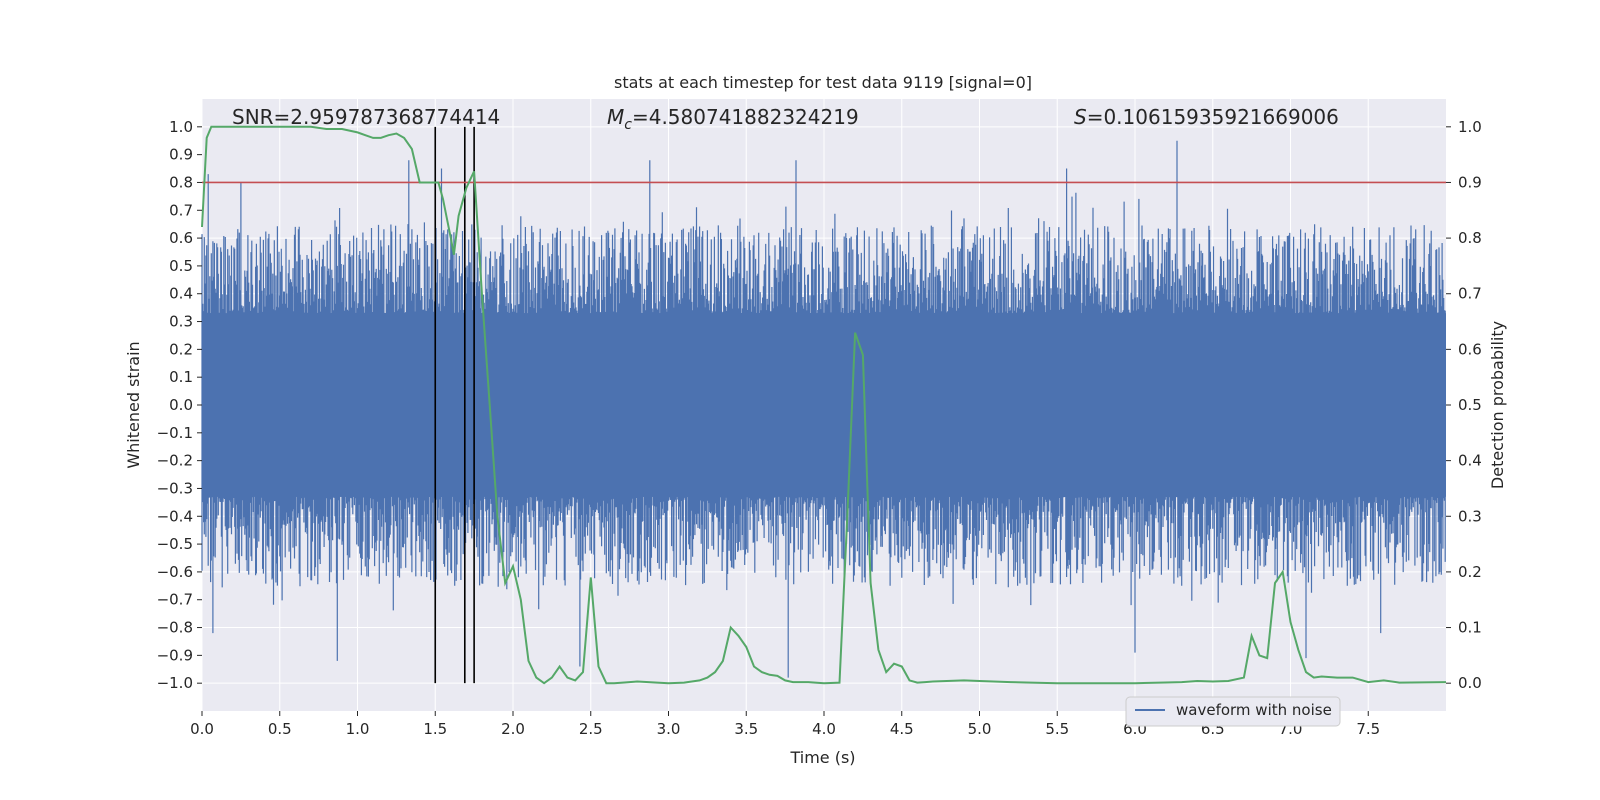  What do you see at coordinates (181, 127) in the screenshot?
I see `y-left-tick-label: 1.0` at bounding box center [181, 127].